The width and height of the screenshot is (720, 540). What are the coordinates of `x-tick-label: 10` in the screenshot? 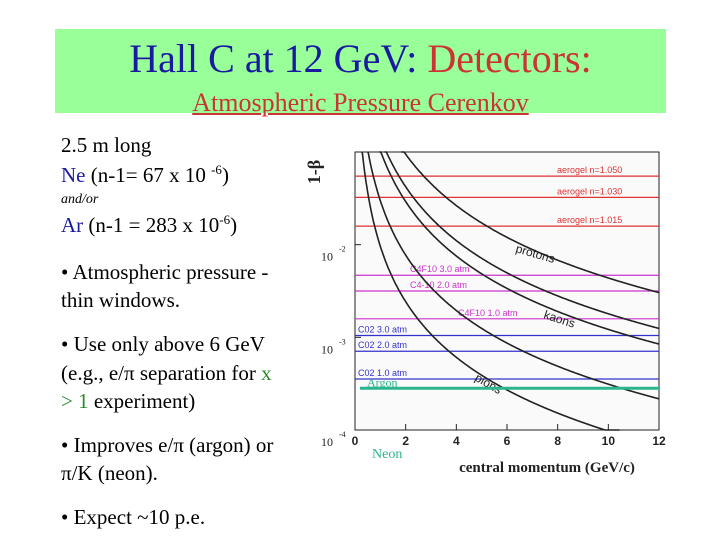 It's located at (609, 441).